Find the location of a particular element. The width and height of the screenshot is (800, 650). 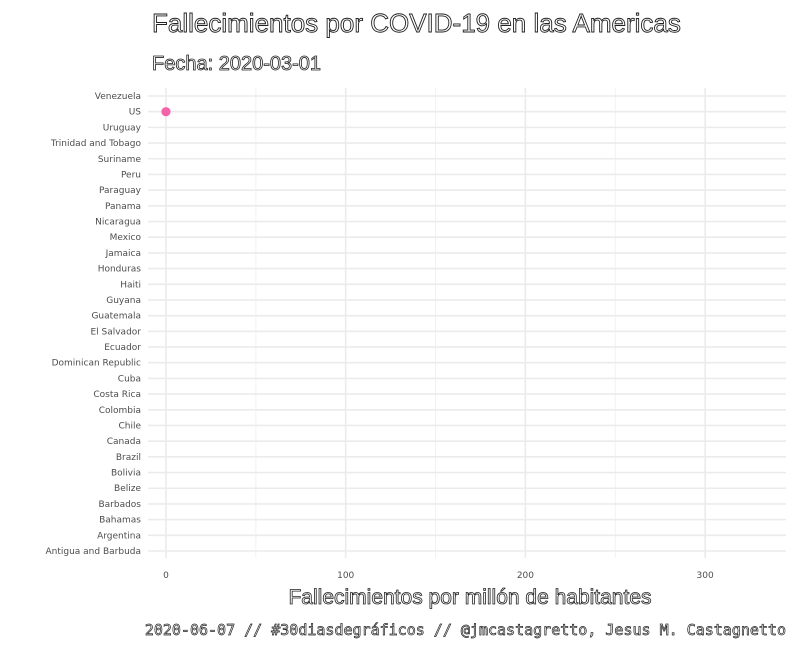

y-tick-label-suriname: Suriname is located at coordinates (120, 160).